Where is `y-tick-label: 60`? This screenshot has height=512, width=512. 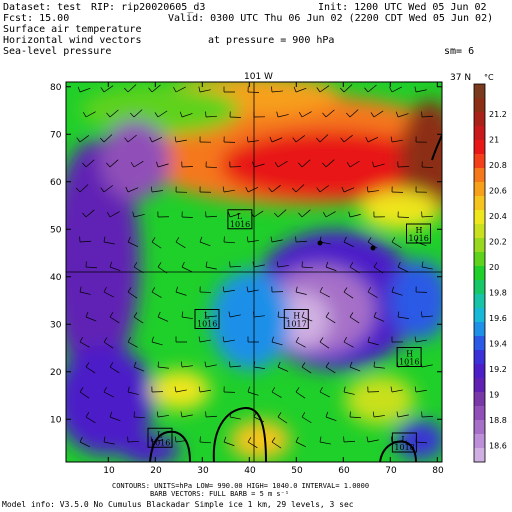 y-tick-label: 60 is located at coordinates (56, 183).